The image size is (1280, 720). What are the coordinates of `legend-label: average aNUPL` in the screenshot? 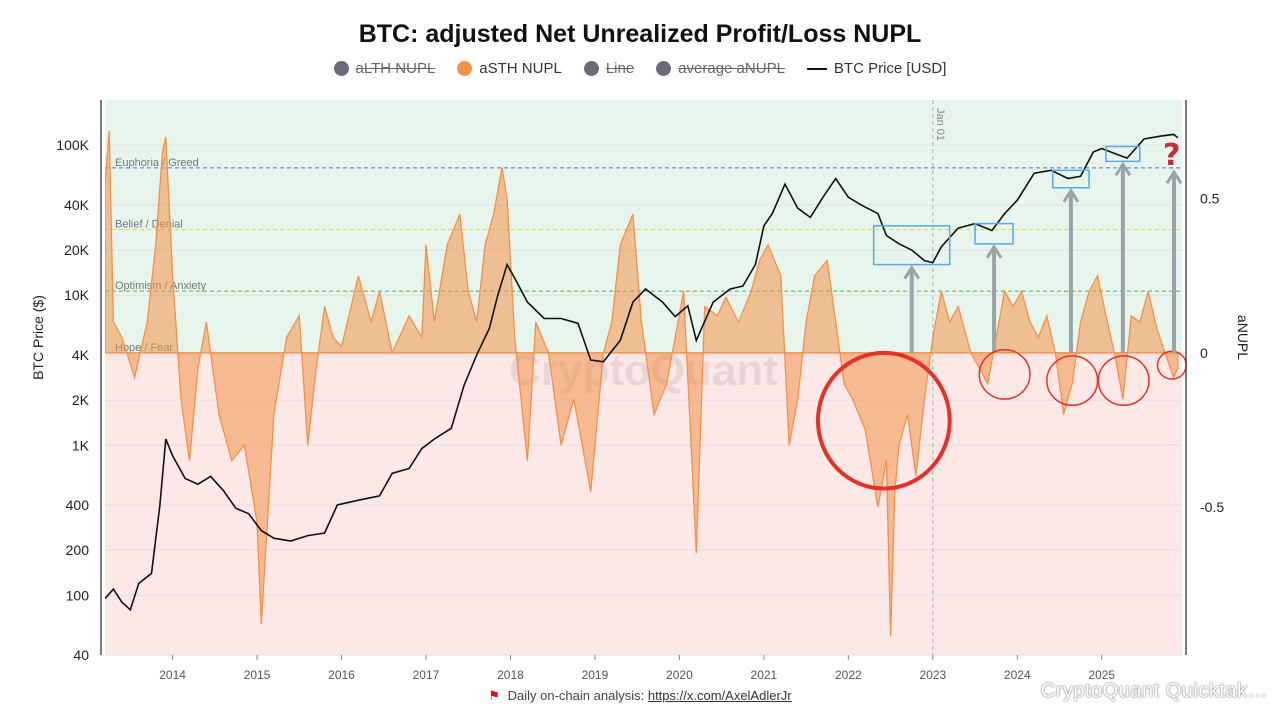 It's located at (731, 68).